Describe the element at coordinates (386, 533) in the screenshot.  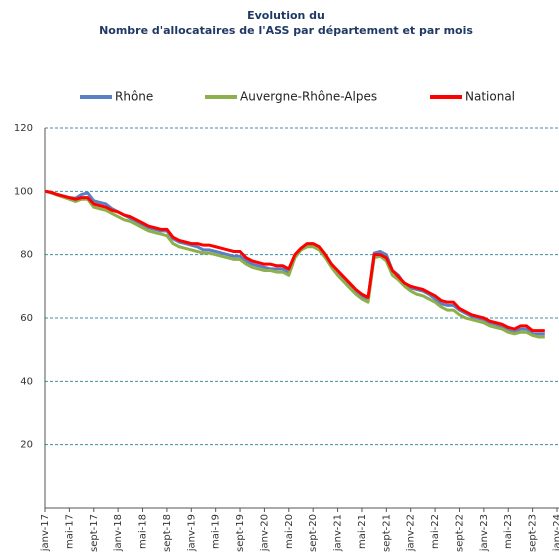
I see `x-tick-label: sept-21` at that location.